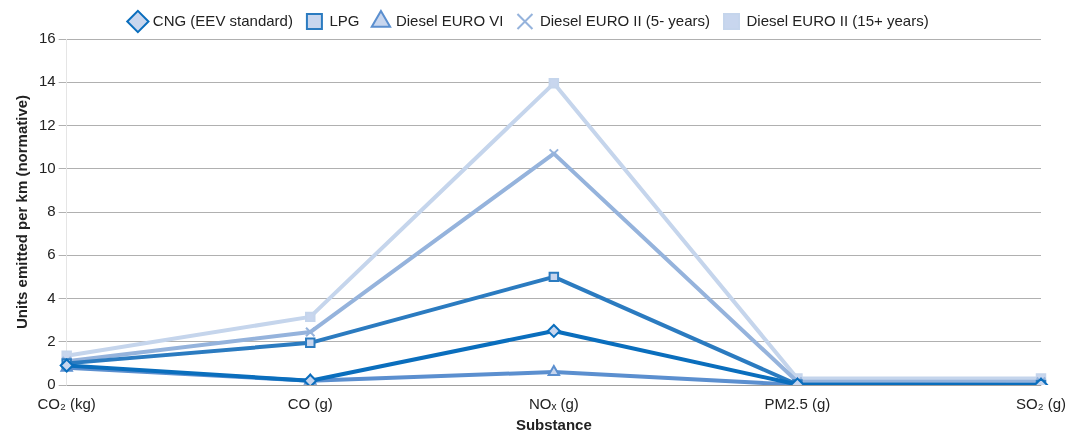  What do you see at coordinates (222, 20) in the screenshot?
I see `legend-label: CNG (EEV standard)` at bounding box center [222, 20].